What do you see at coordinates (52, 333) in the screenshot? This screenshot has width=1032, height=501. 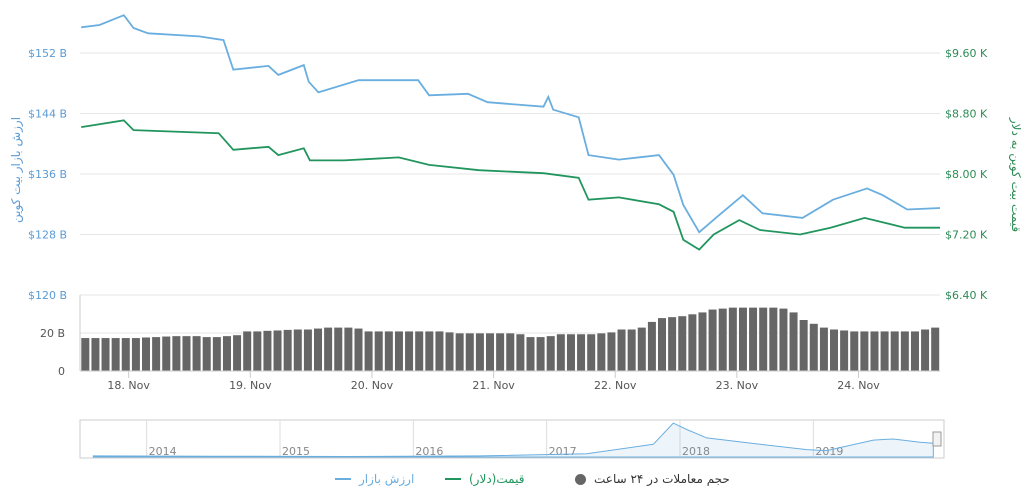 I see `volume-tick-label: 20 B` at bounding box center [52, 333].